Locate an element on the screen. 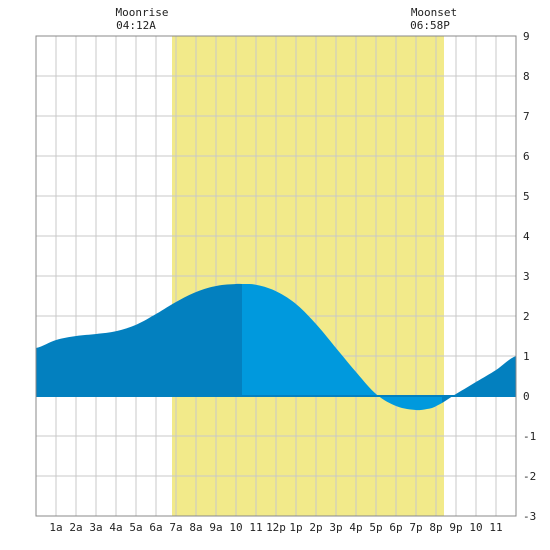  x-tick-label: 6p is located at coordinates (395, 527).